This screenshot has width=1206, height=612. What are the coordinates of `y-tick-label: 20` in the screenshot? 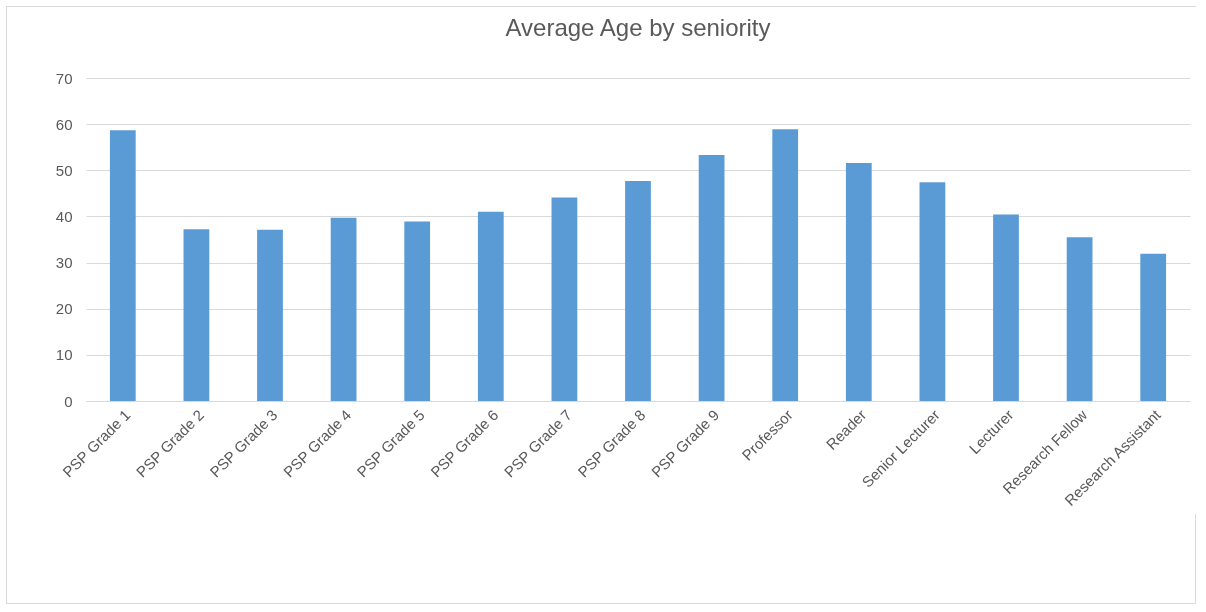 It's located at (64, 309).